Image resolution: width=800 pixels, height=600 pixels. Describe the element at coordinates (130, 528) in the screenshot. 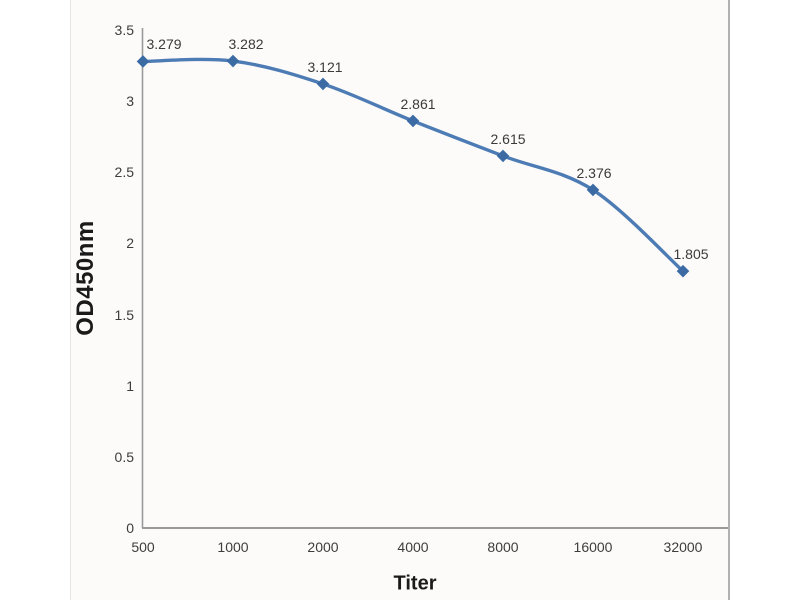

I see `y-tick-label: 0` at that location.